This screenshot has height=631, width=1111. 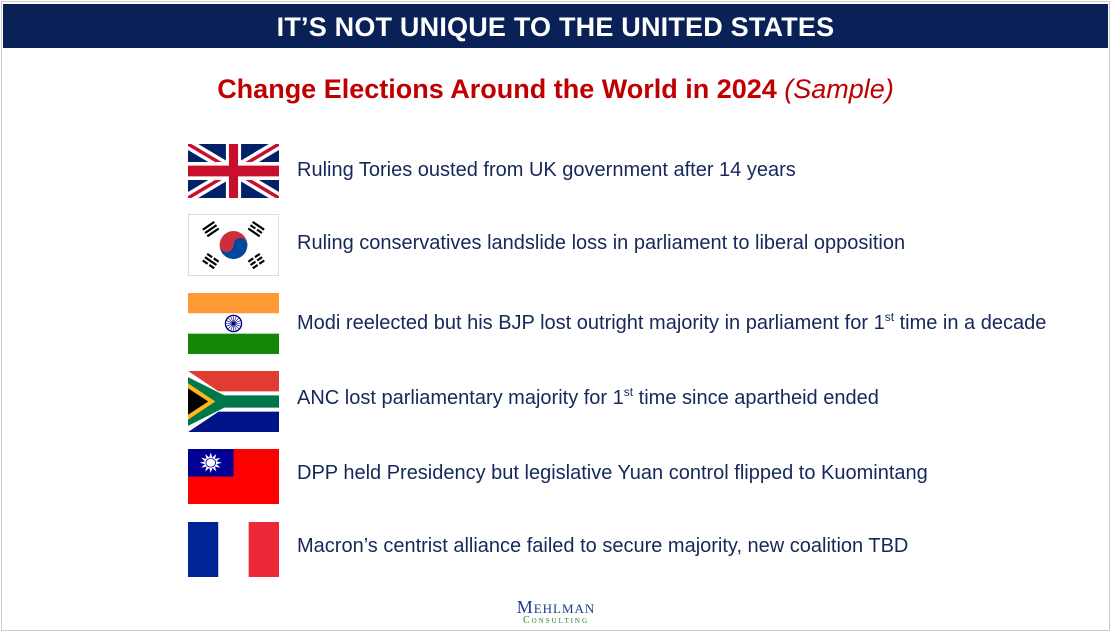 I want to click on mehlman-consulting-logo: Mehlman Consulting, so click(x=556, y=612).